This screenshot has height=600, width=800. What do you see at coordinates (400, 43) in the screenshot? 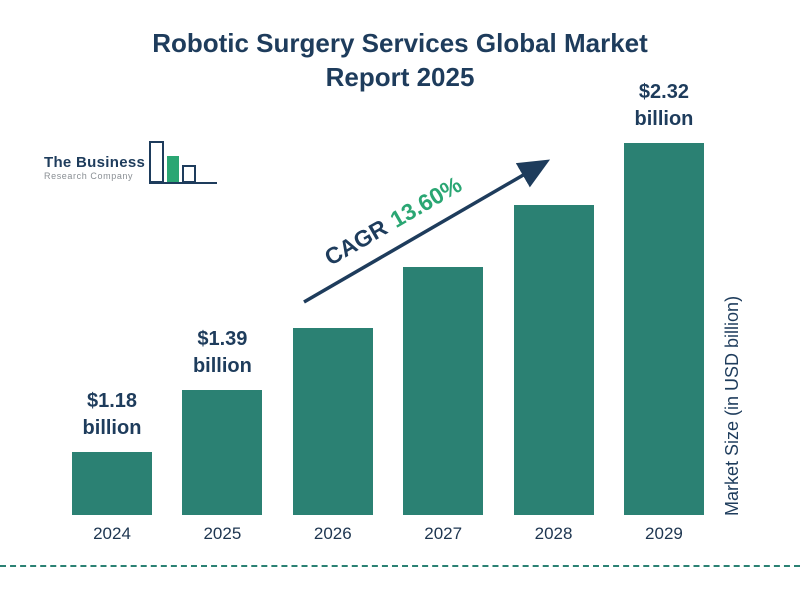
I see `title-line-1: Robotic Surgery Services Global Market` at bounding box center [400, 43].